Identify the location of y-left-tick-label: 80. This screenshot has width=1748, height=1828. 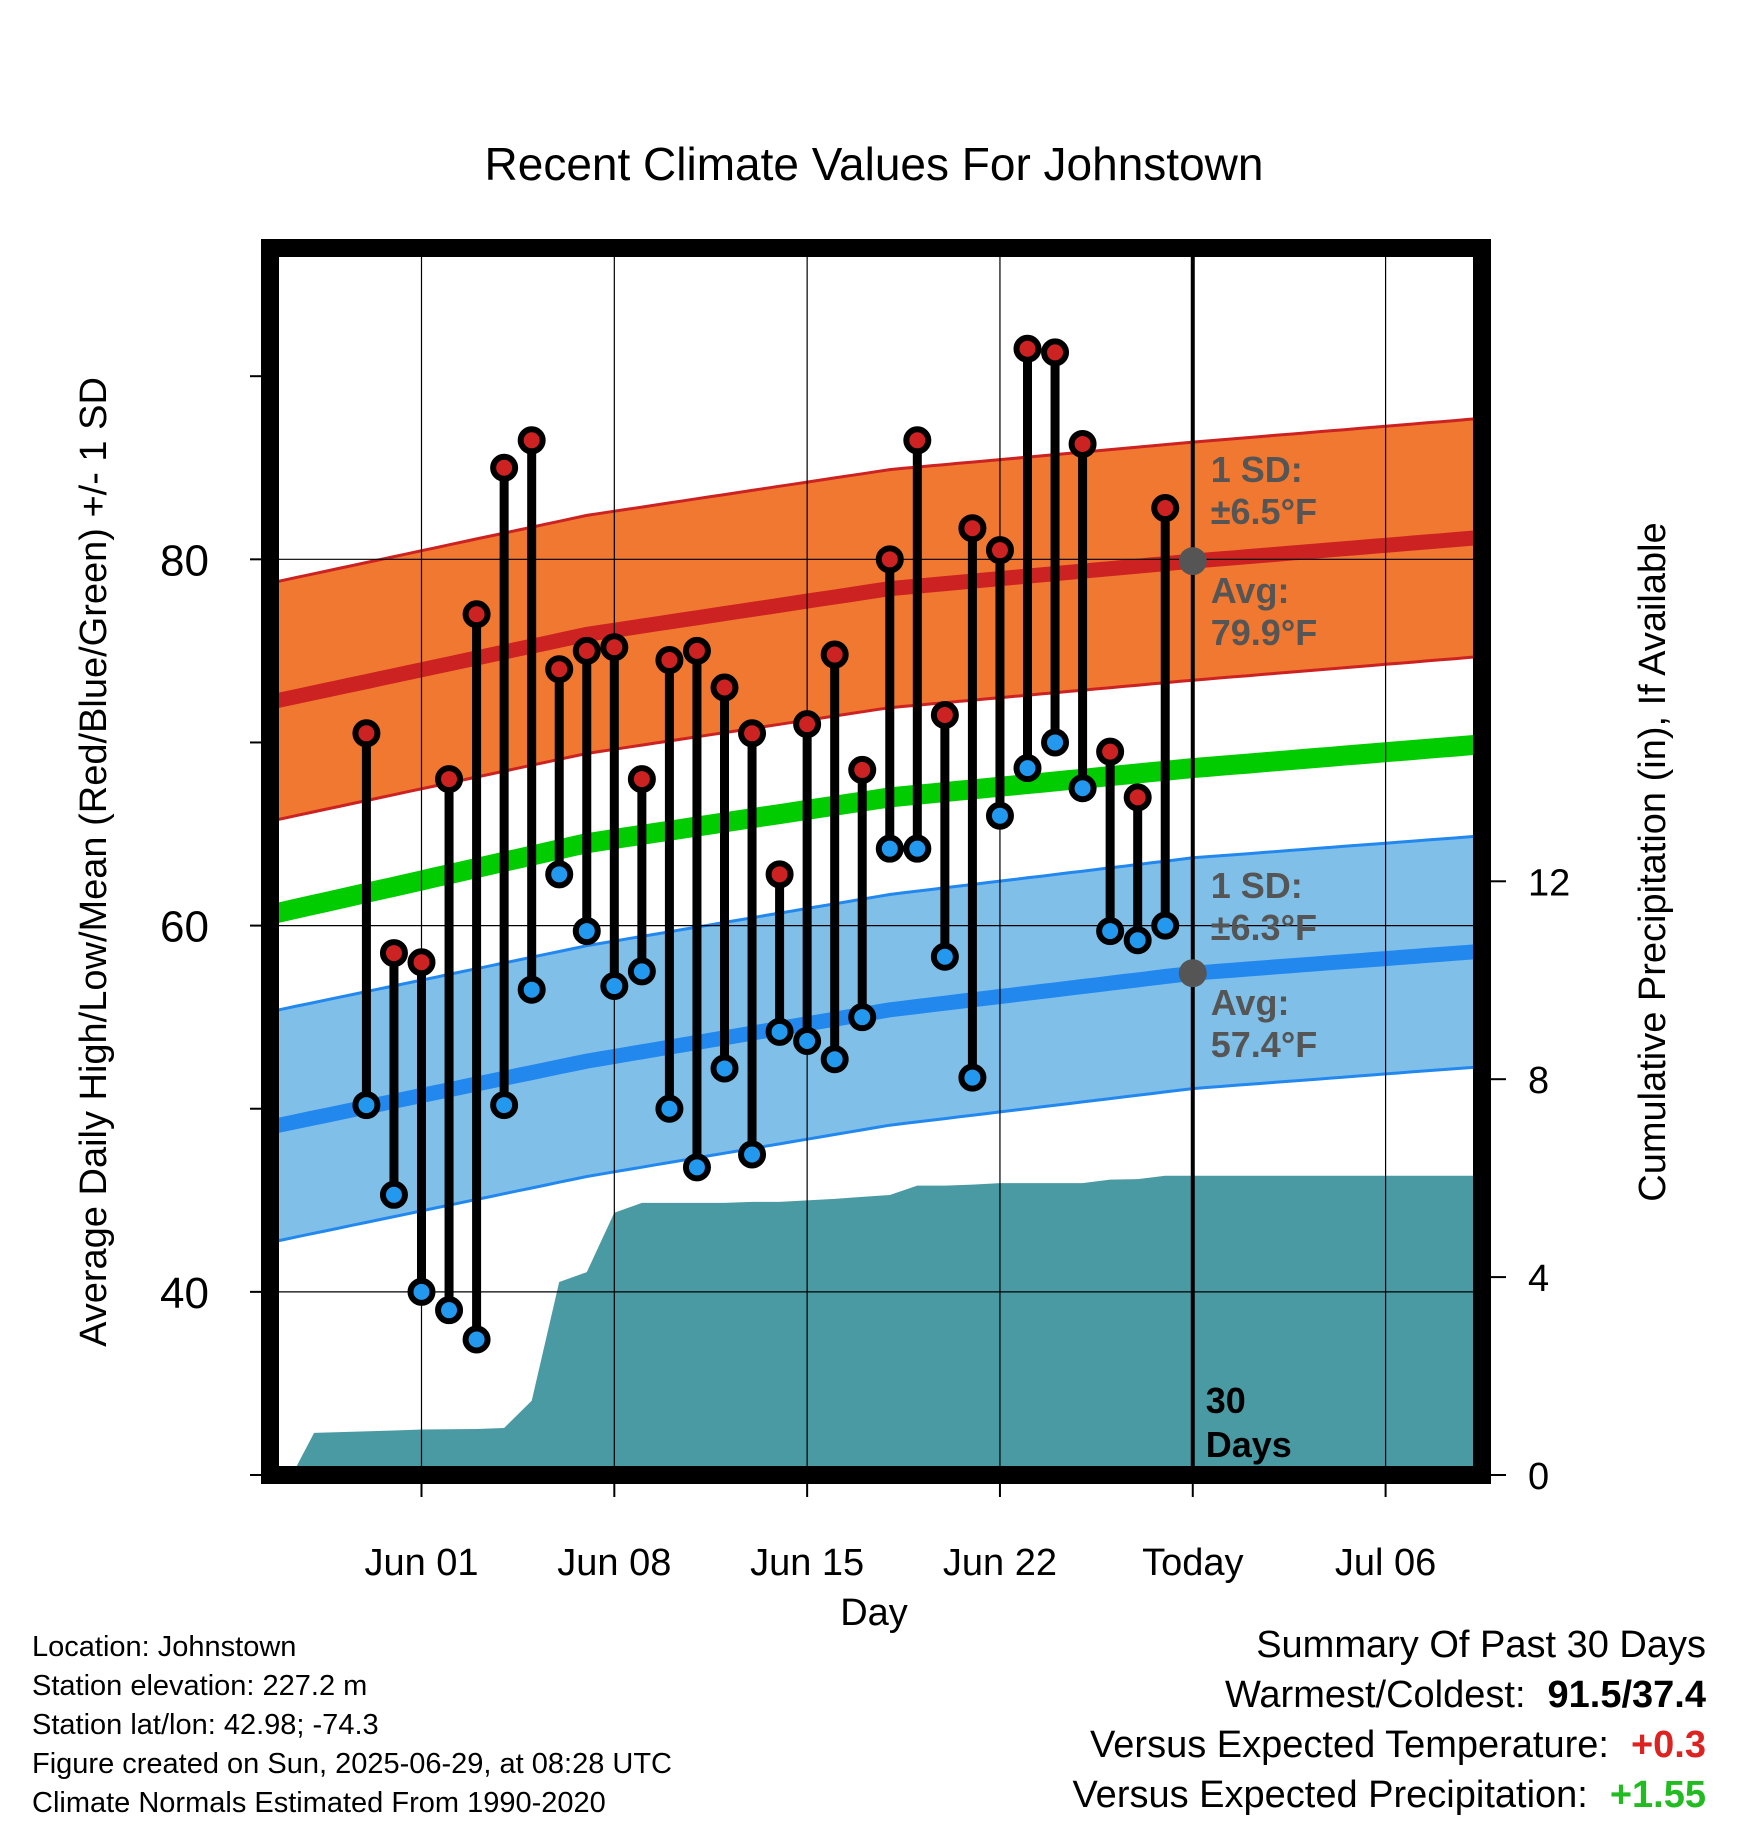
(184, 560).